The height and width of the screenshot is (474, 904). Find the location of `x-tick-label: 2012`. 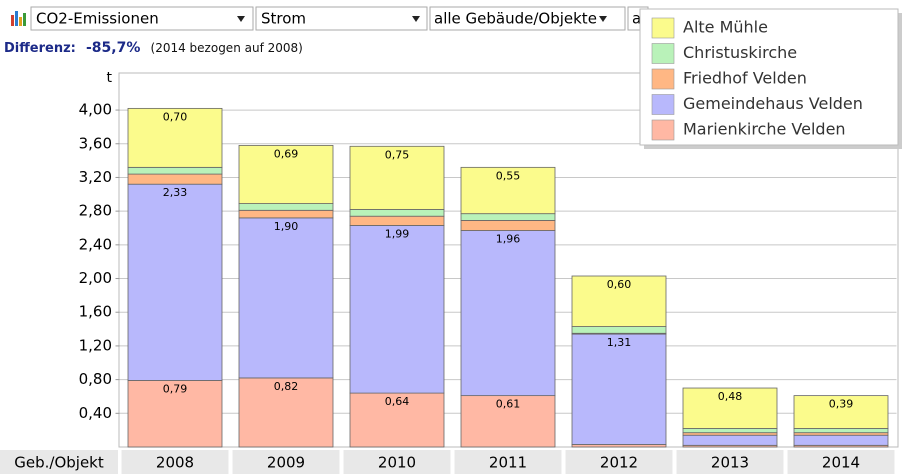

x-tick-label: 2012 is located at coordinates (619, 463).